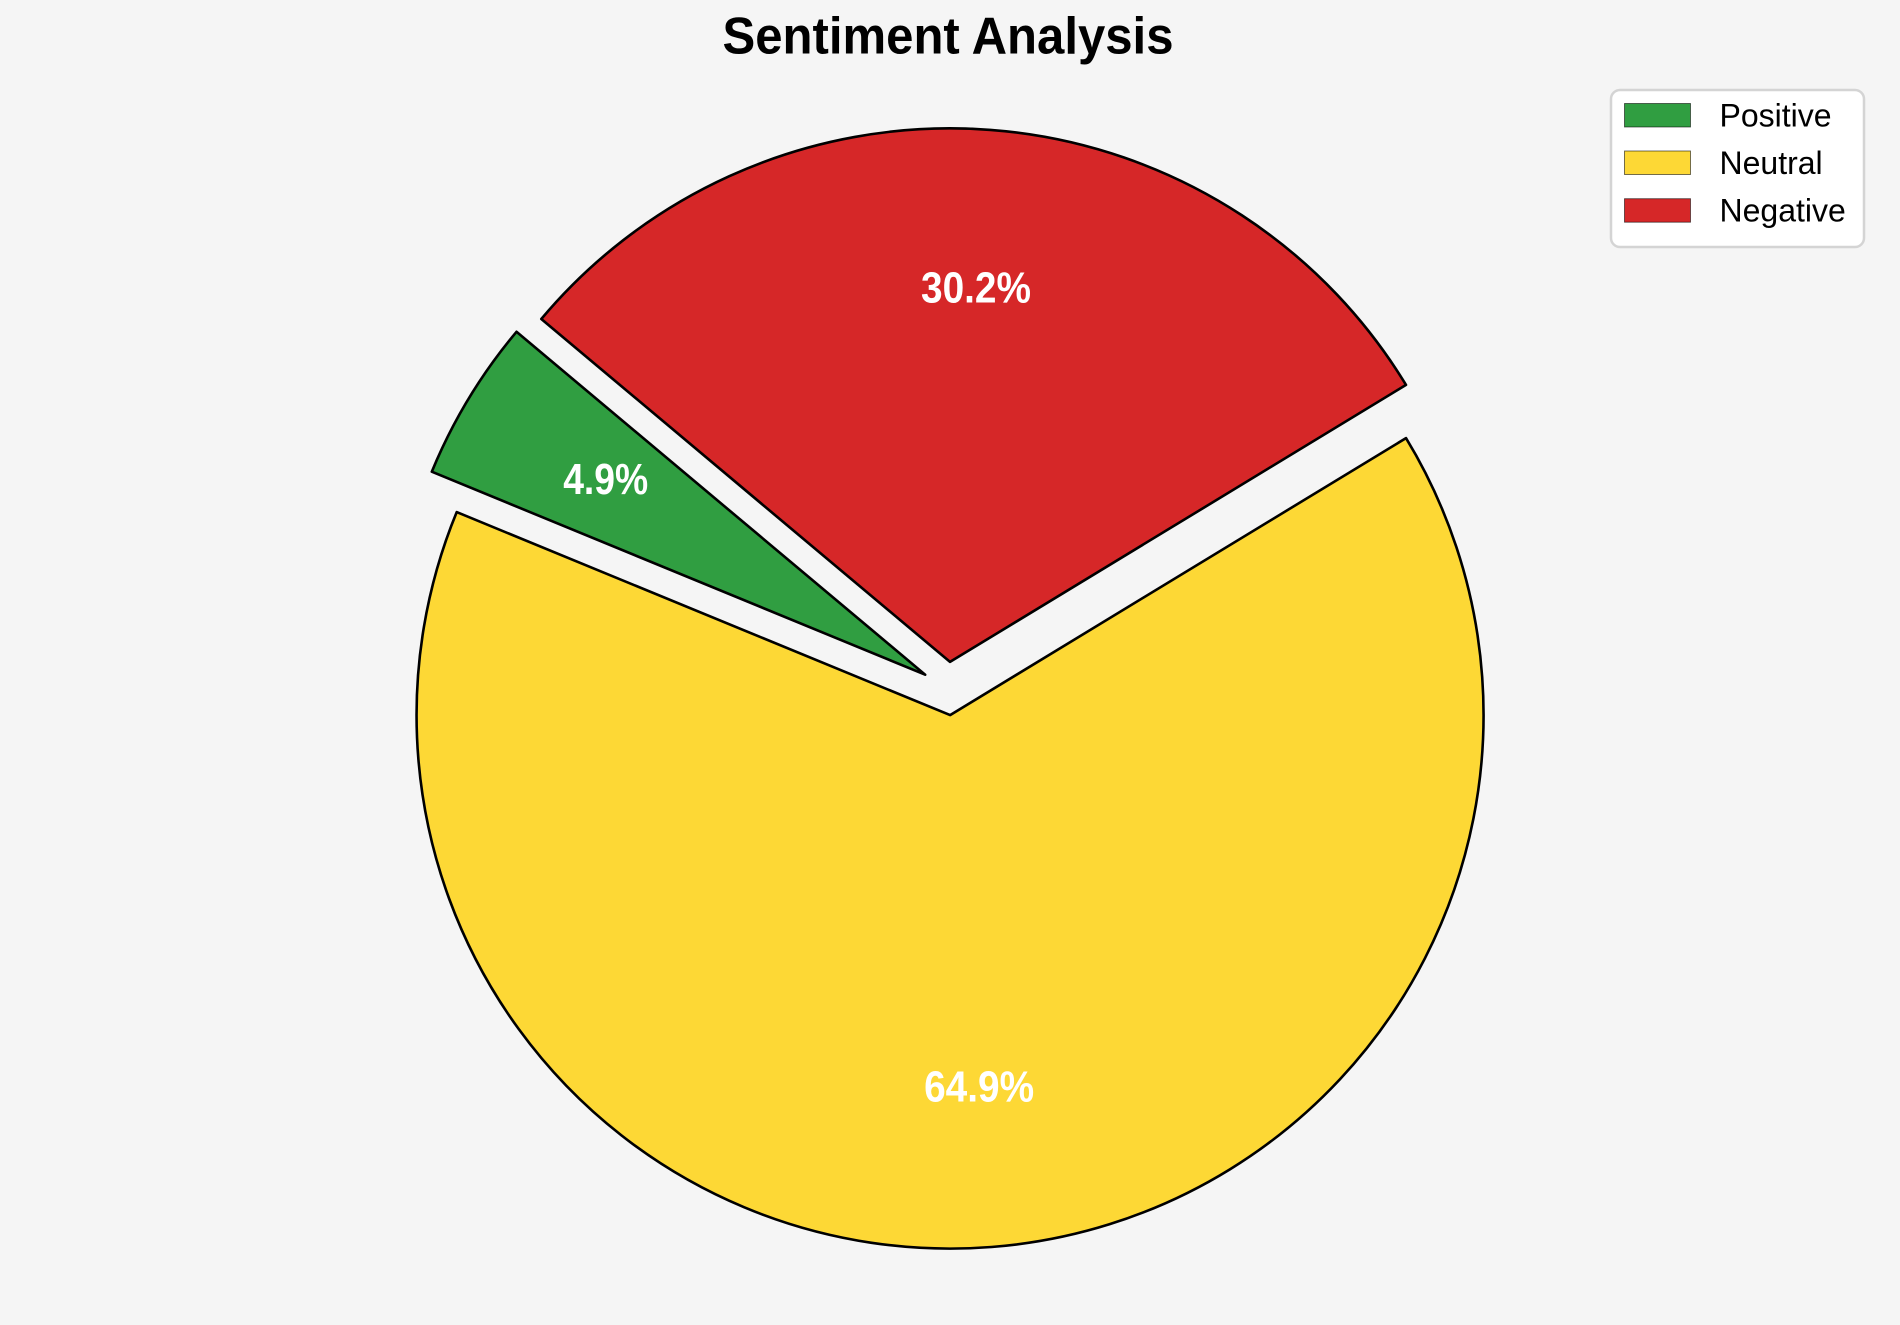  Describe the element at coordinates (976, 288) in the screenshot. I see `svg-text: 30.2%` at that location.